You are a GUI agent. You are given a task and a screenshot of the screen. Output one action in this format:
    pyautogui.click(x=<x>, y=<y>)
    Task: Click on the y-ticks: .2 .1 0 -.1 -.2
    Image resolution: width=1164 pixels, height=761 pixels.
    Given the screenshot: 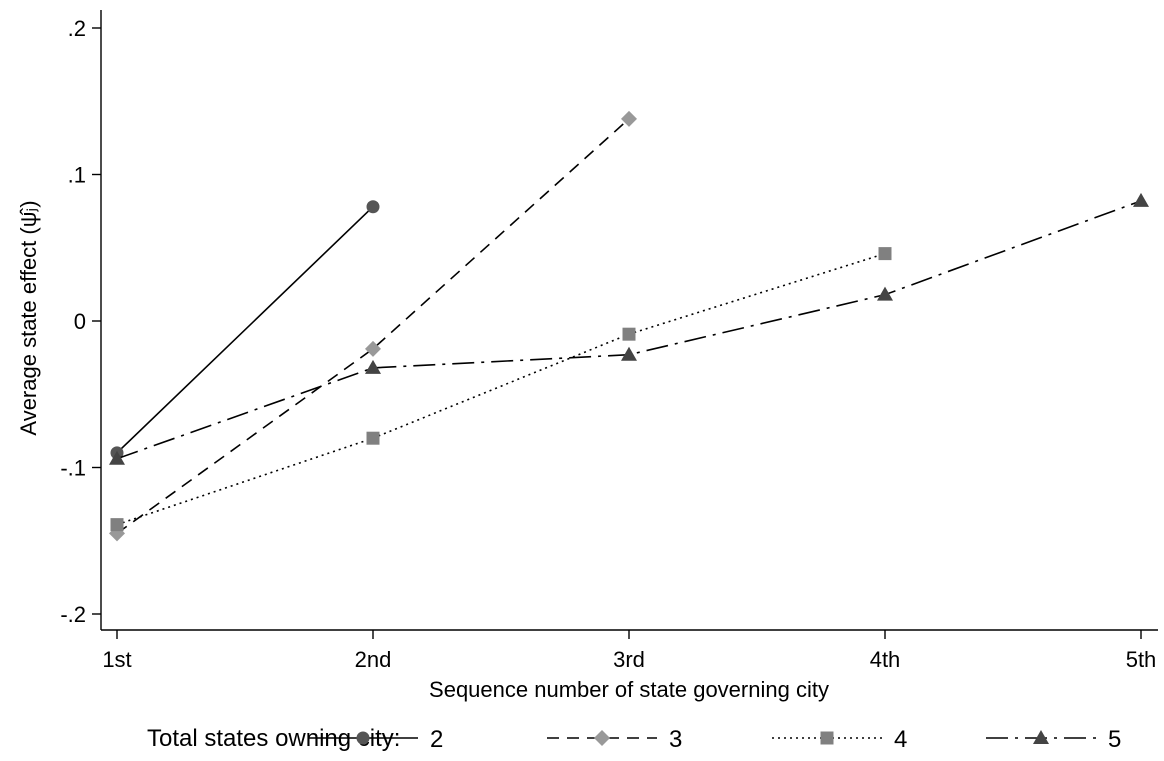 What is the action you would take?
    pyautogui.click(x=80, y=321)
    